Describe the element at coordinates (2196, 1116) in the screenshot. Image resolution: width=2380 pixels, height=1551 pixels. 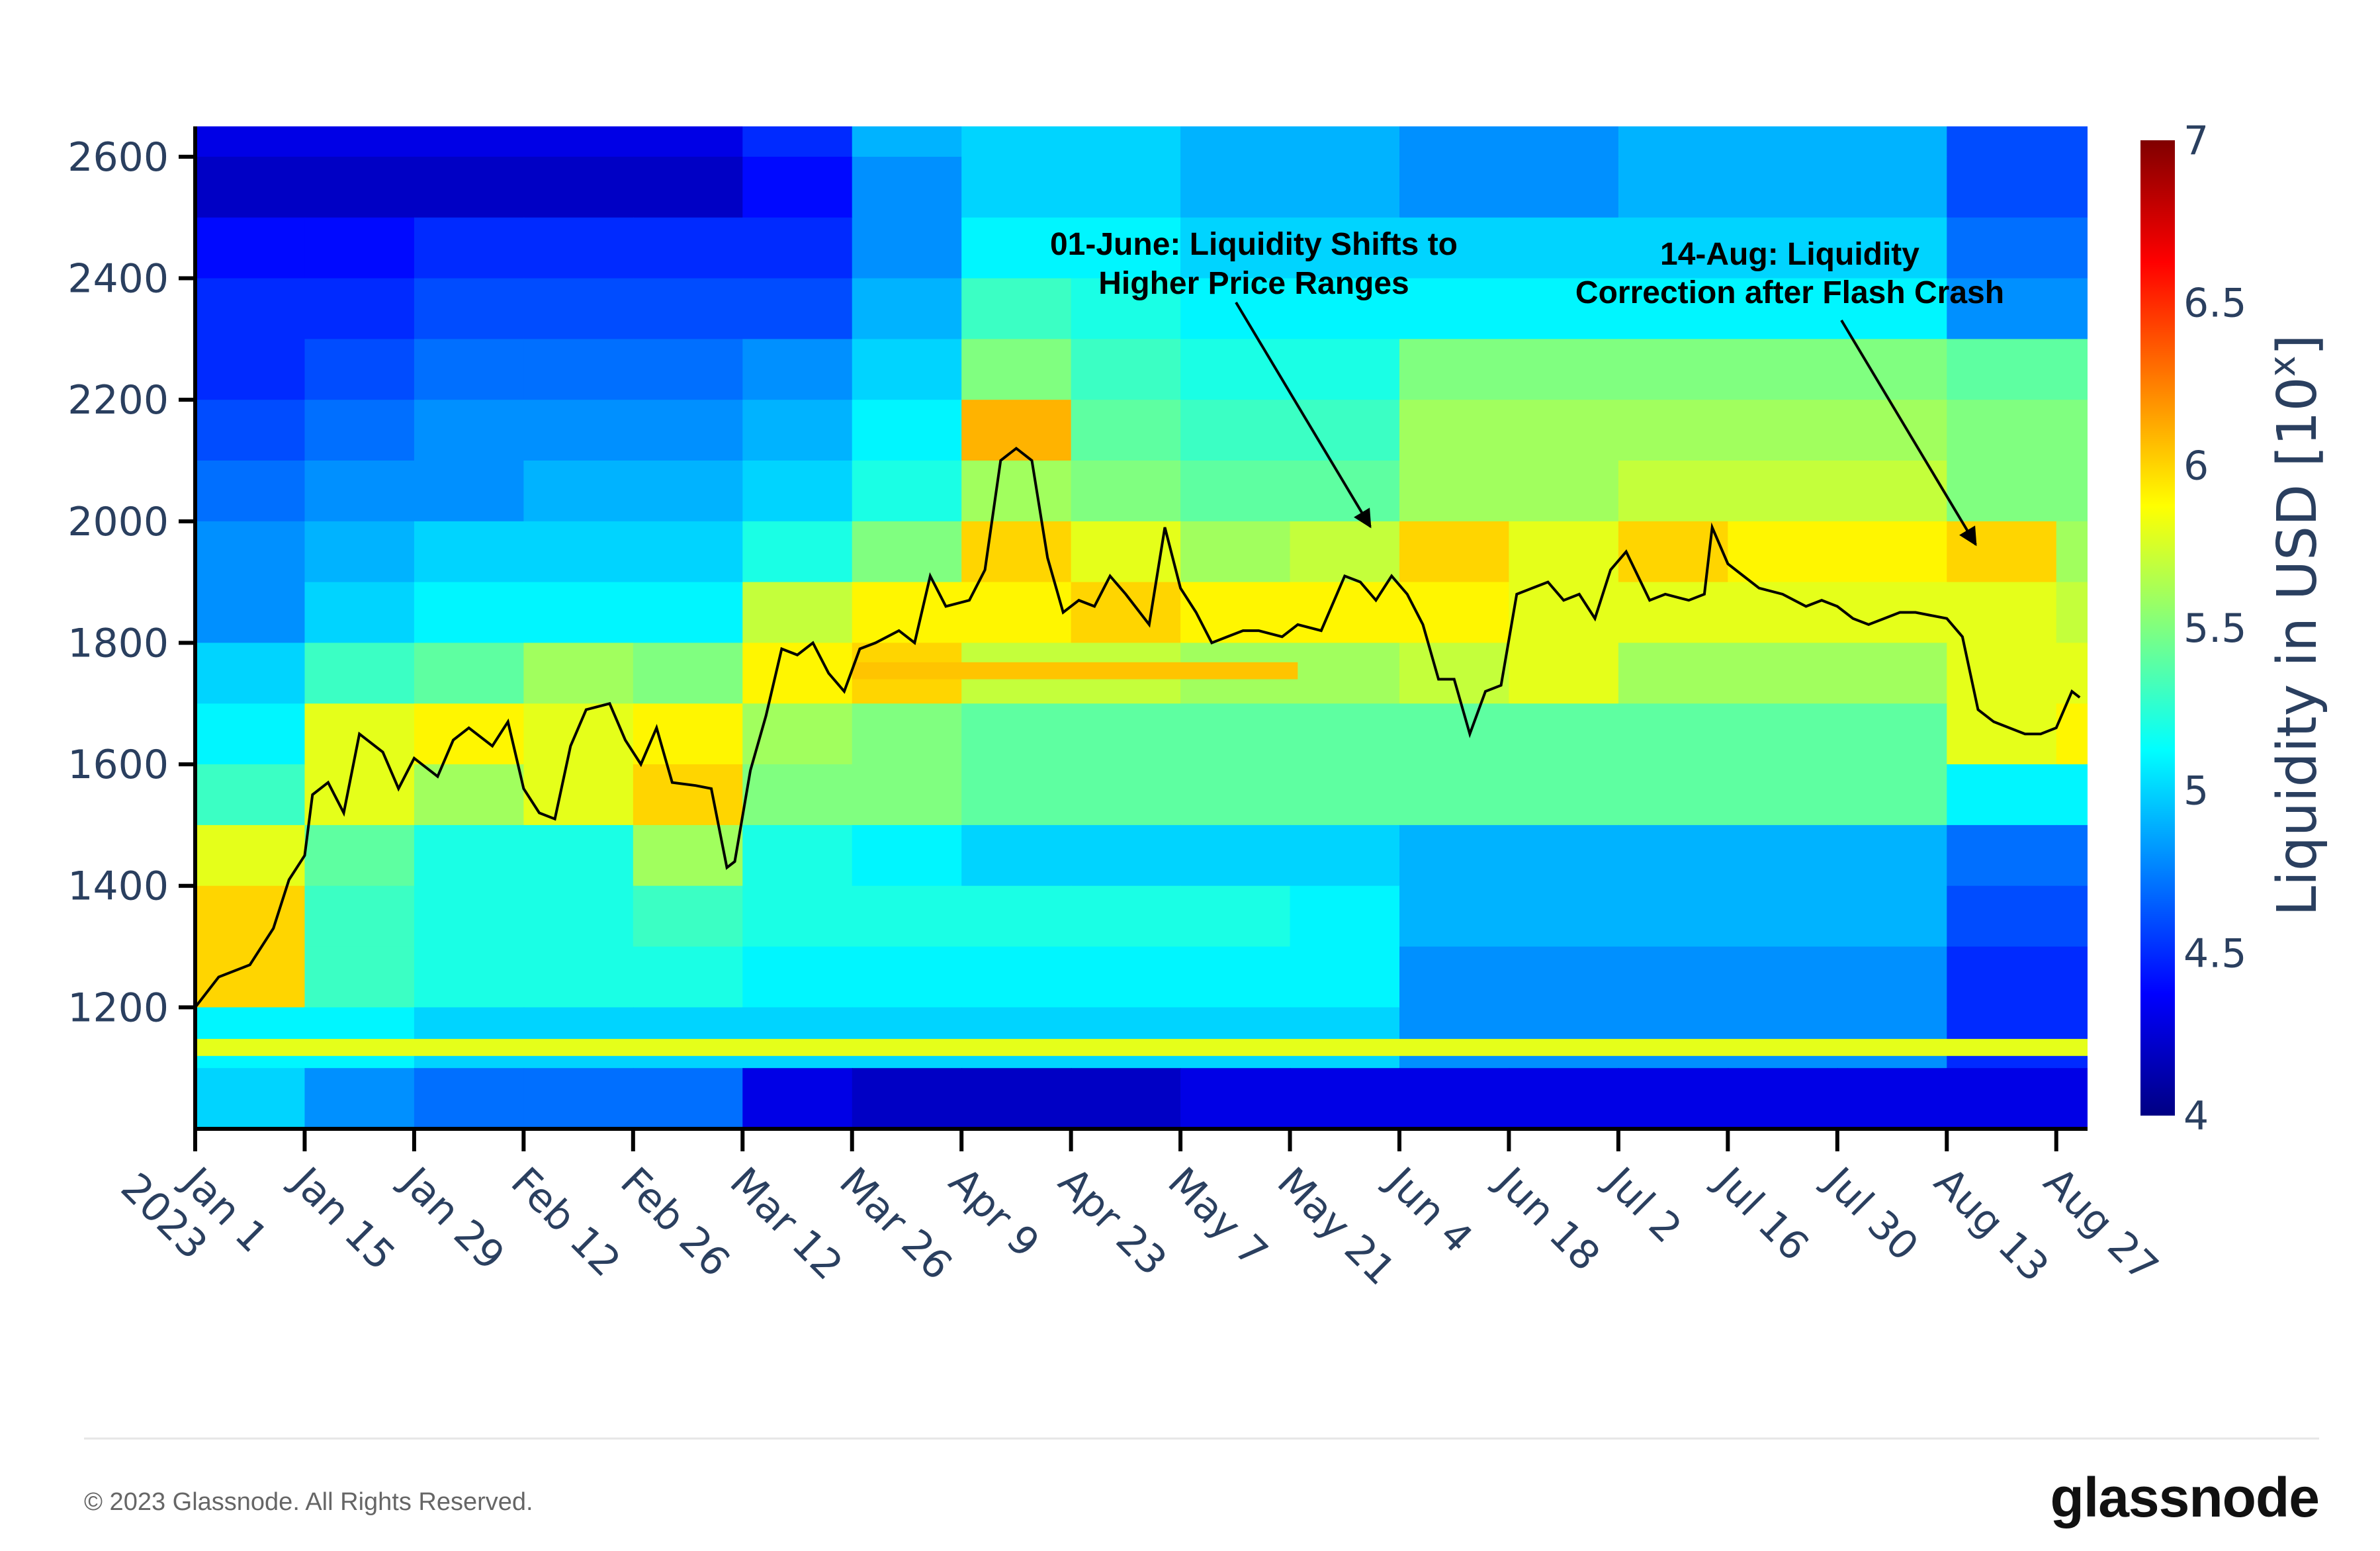
I see `colorbar-tick-label: 4` at that location.